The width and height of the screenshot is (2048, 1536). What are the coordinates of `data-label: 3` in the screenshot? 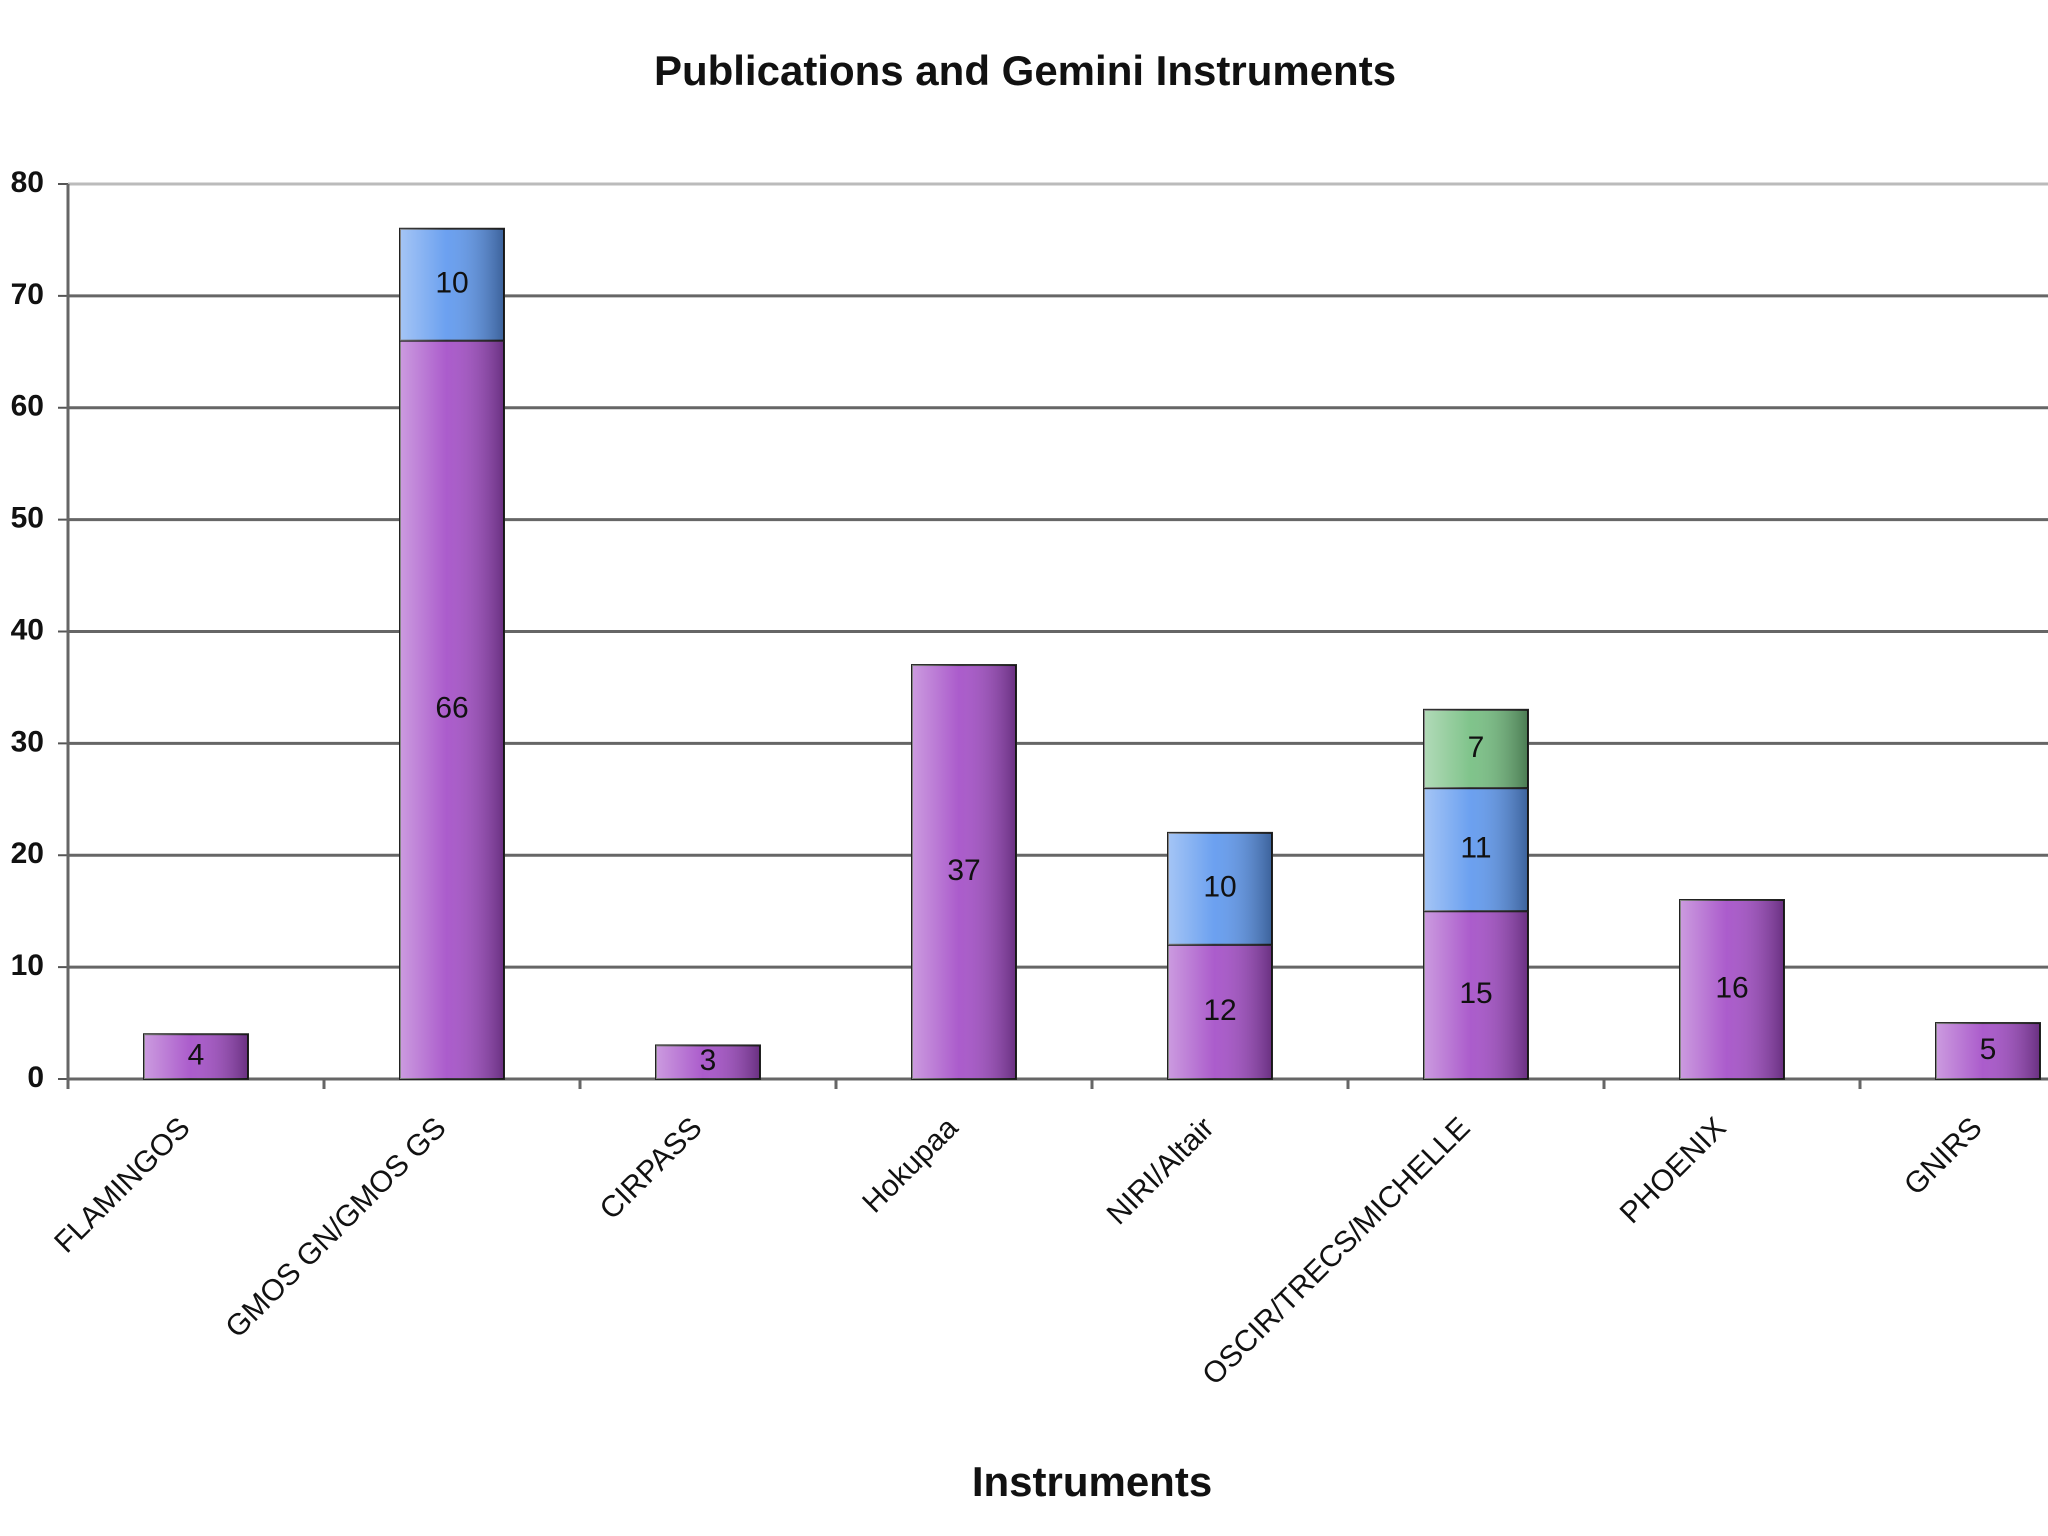 It's located at (708, 1060).